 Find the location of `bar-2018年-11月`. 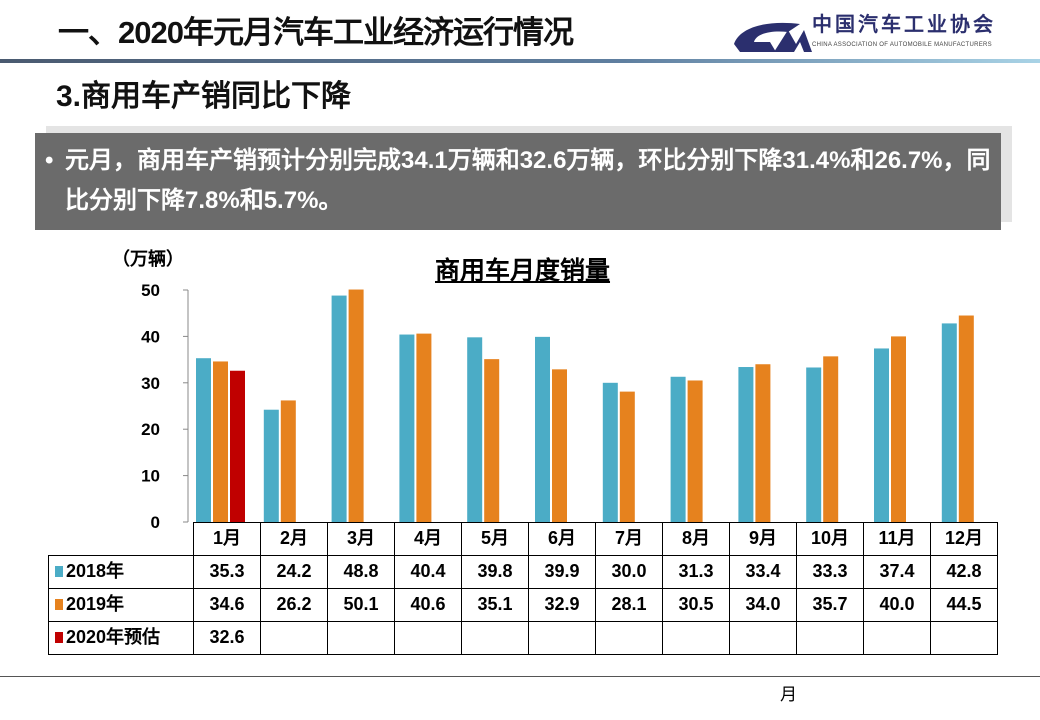

bar-2018年-11月 is located at coordinates (881, 435).